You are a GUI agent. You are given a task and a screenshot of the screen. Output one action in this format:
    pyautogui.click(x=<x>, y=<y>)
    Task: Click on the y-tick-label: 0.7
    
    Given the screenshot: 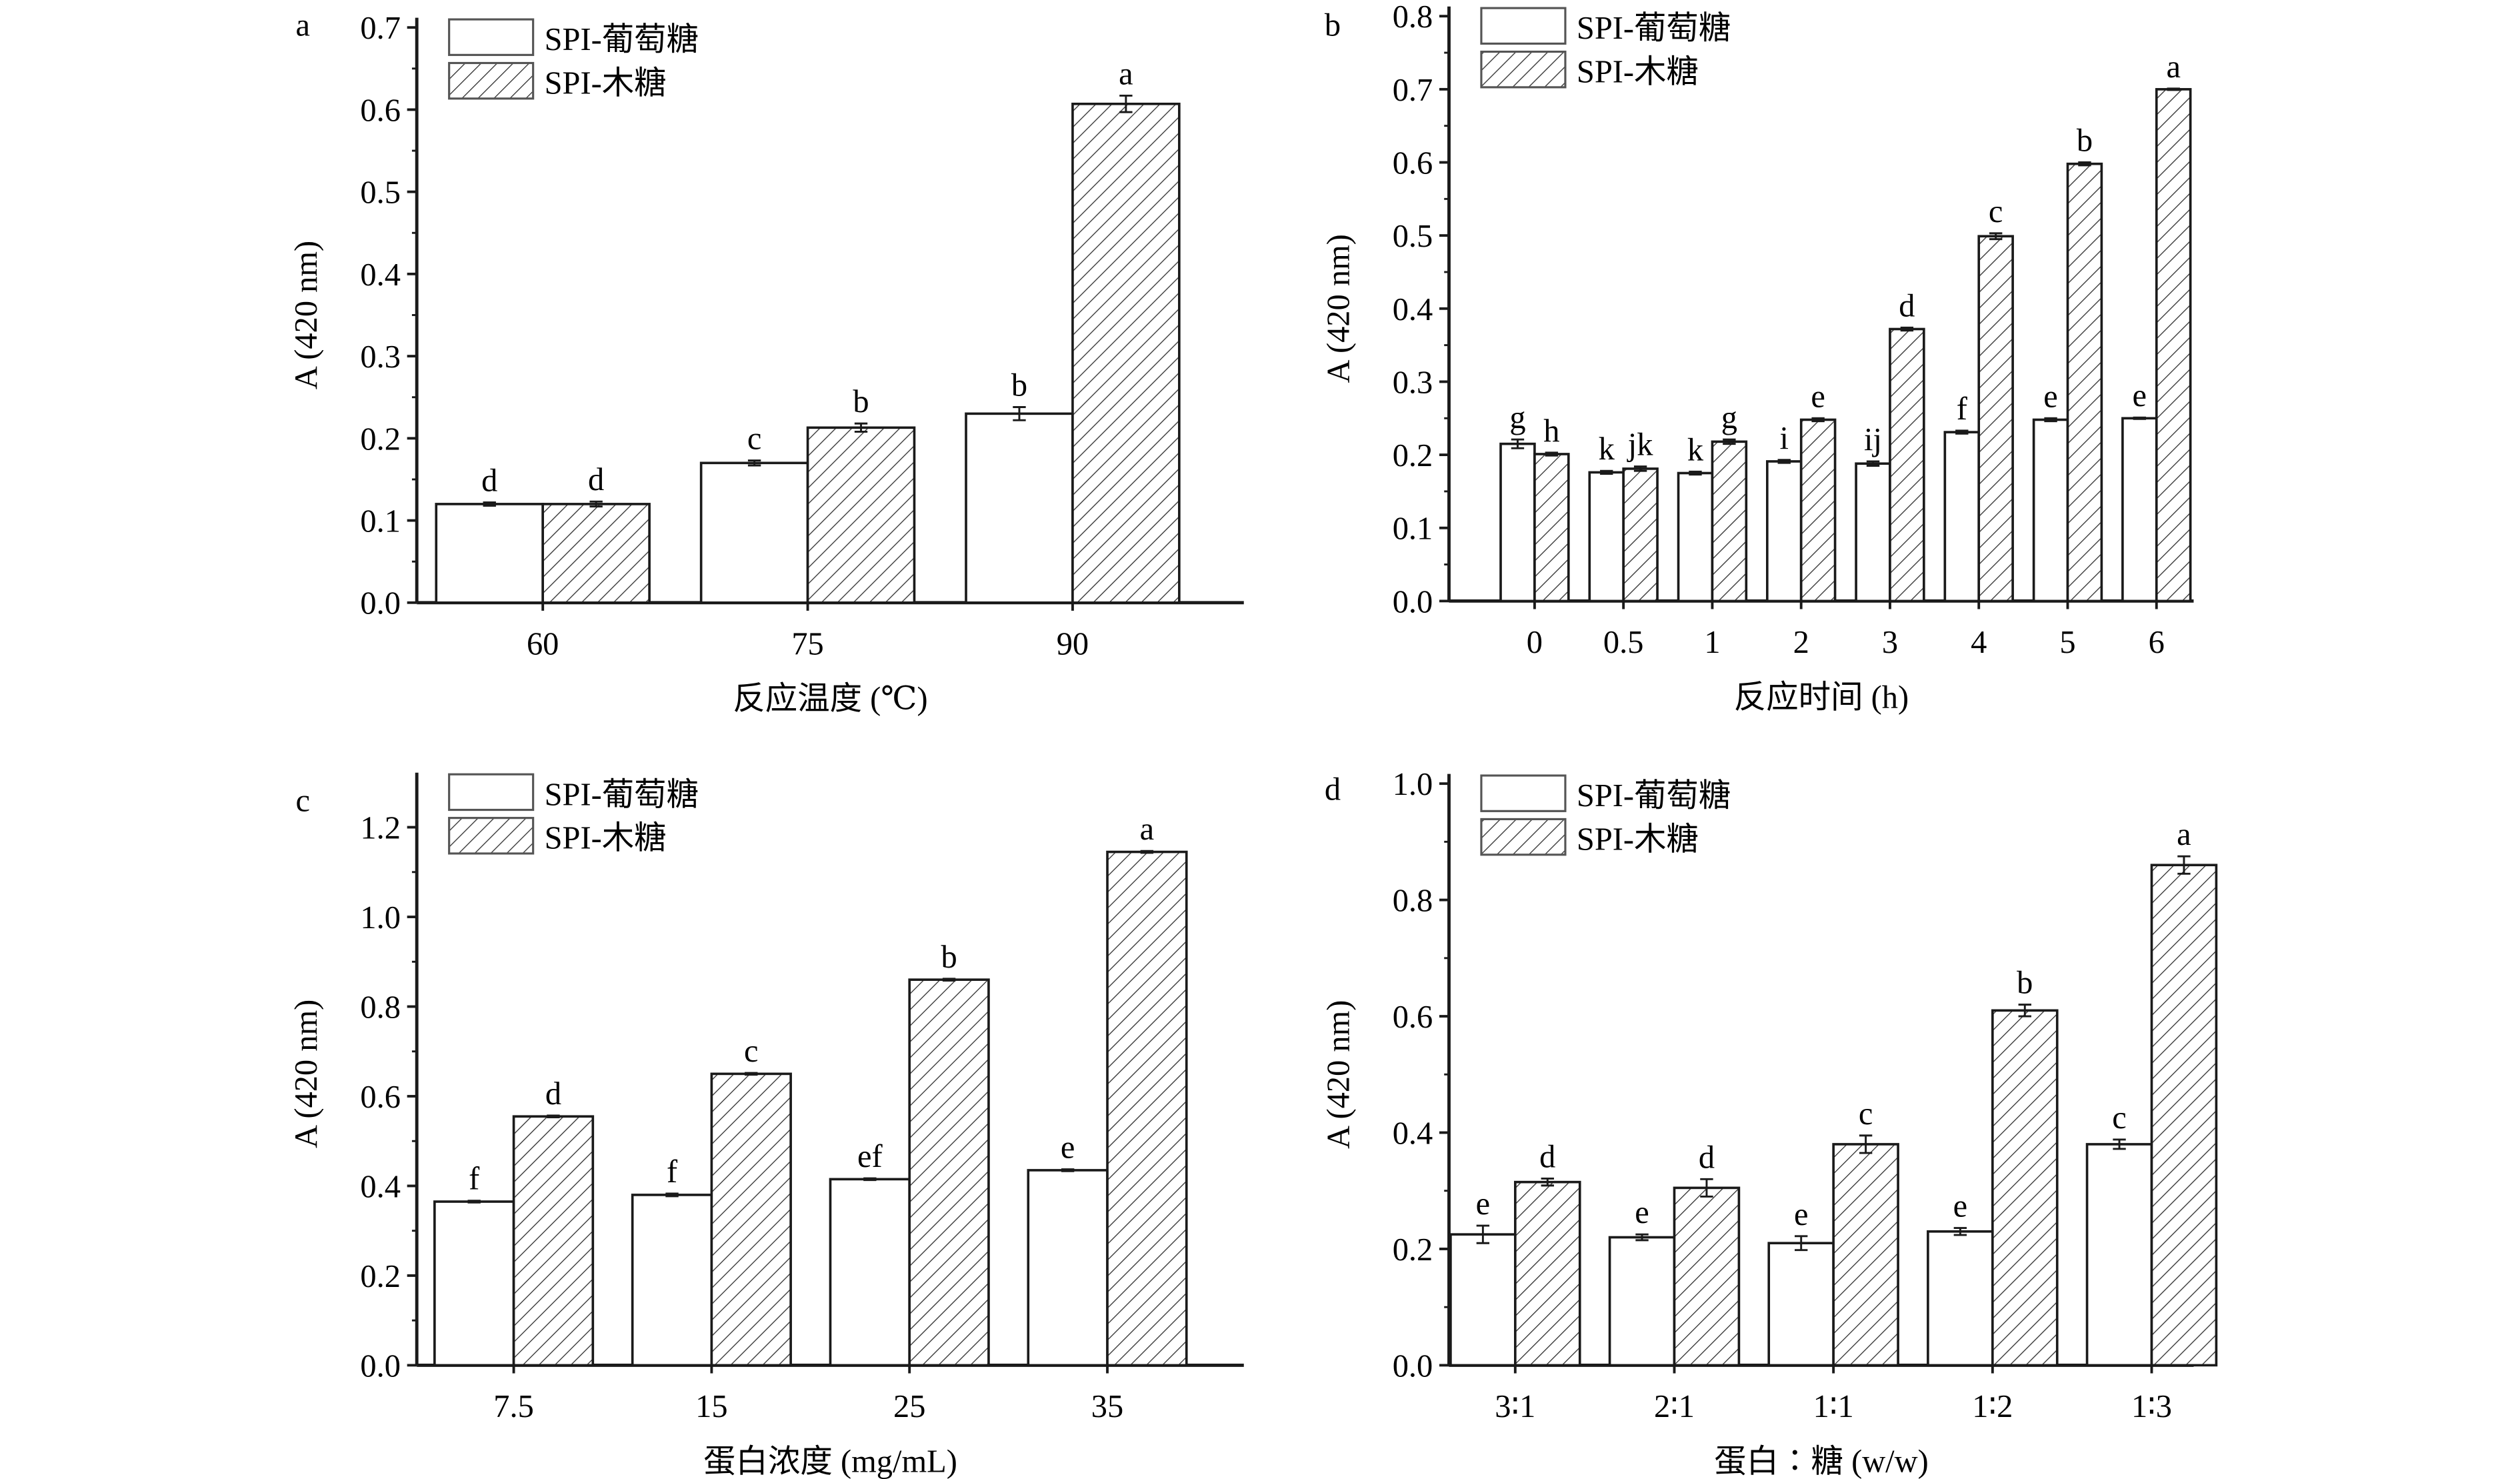 What is the action you would take?
    pyautogui.click(x=380, y=29)
    